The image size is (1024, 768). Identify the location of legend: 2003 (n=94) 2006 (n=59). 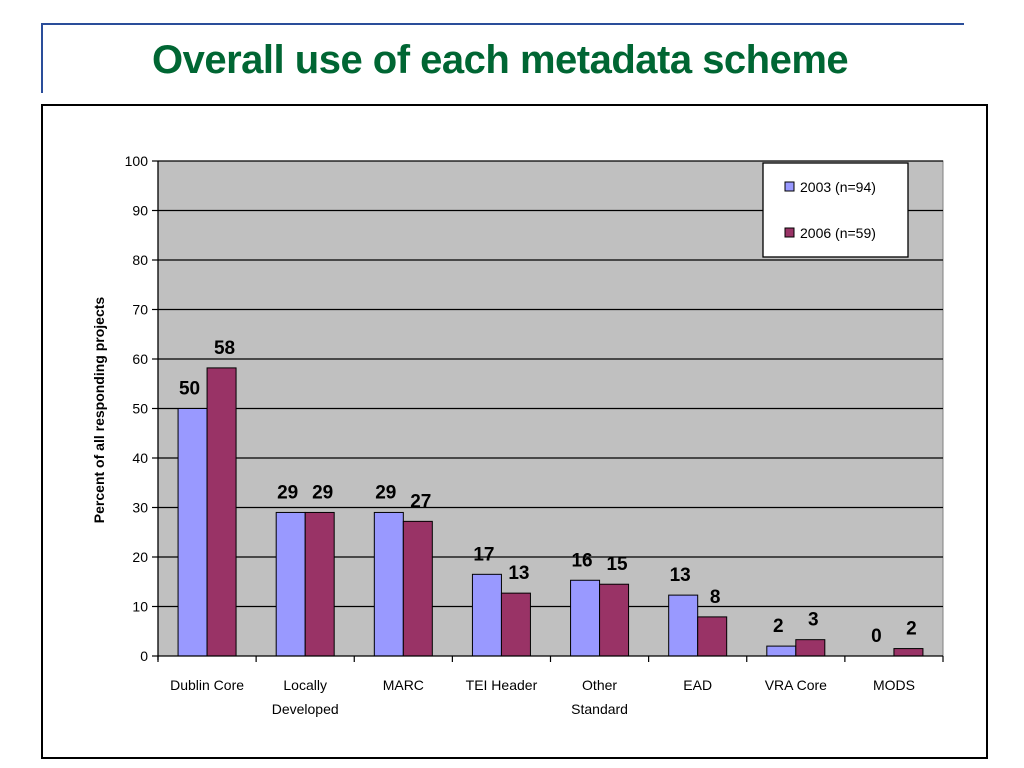
(835, 210).